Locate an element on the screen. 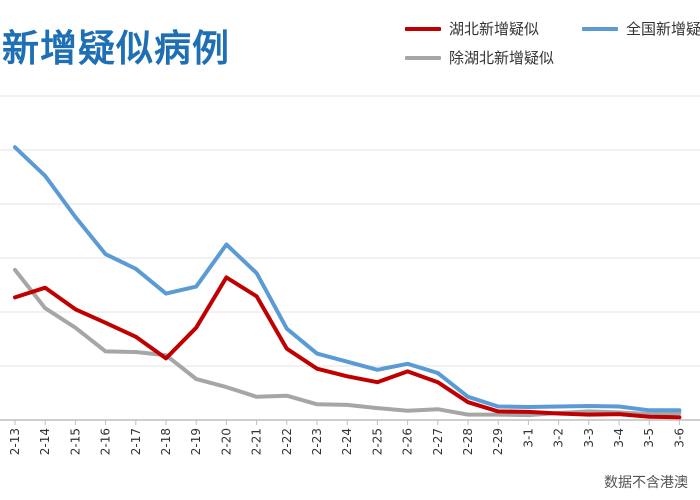  x-tick-label: 3-3 is located at coordinates (589, 438).